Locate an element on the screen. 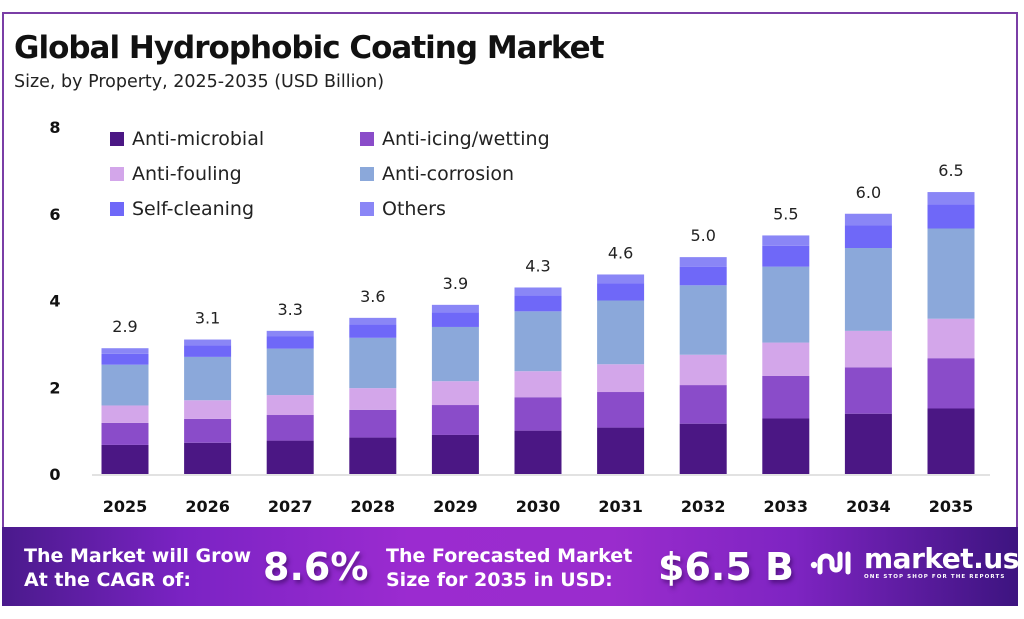 The height and width of the screenshot is (619, 1024). bar-total-label: 3.1 is located at coordinates (207, 318).